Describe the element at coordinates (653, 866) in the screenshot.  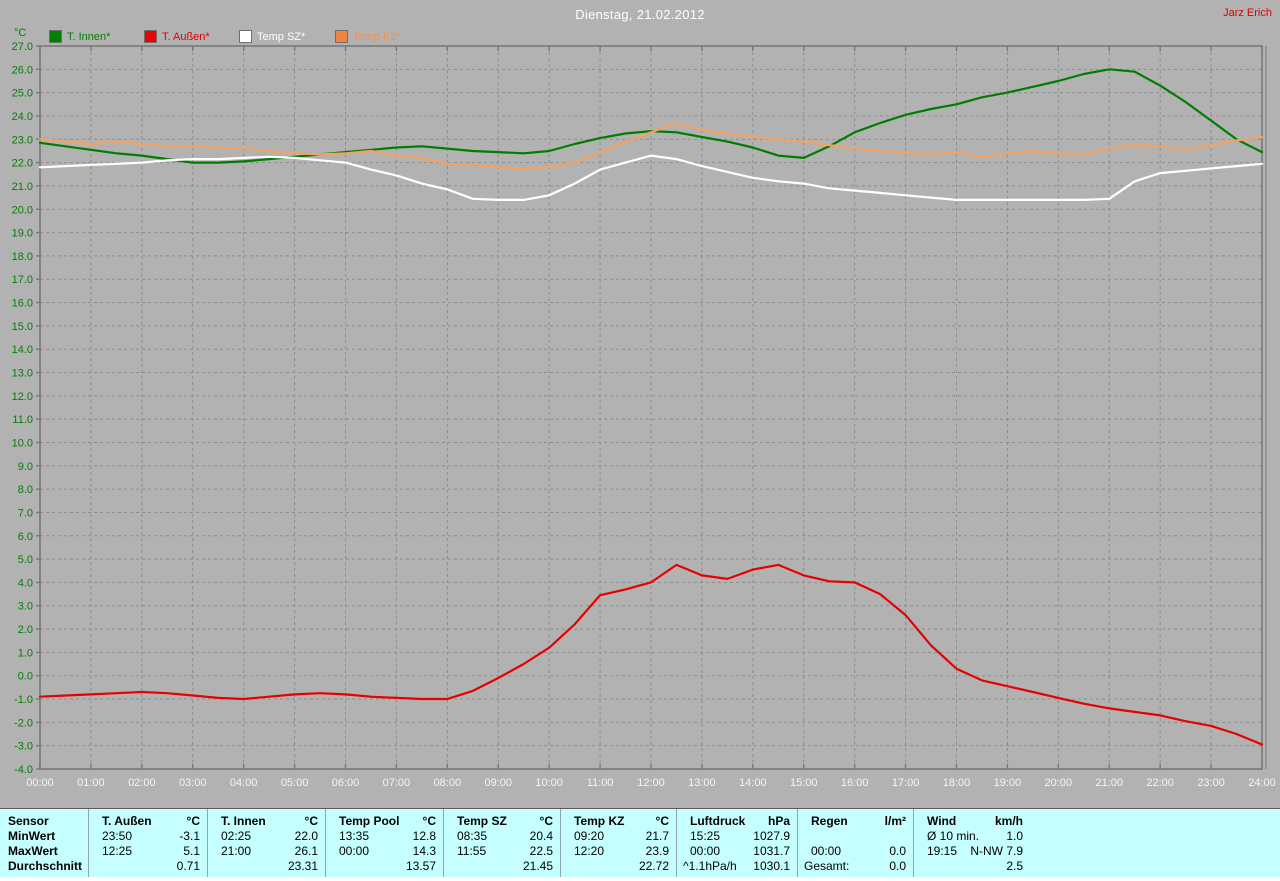
I see `stat-avg-value: 22.72` at that location.